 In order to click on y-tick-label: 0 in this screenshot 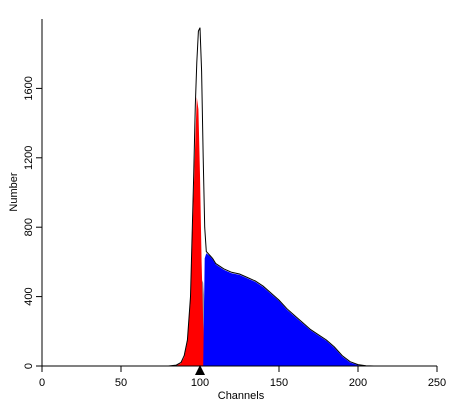, I will do `click(29, 366)`.